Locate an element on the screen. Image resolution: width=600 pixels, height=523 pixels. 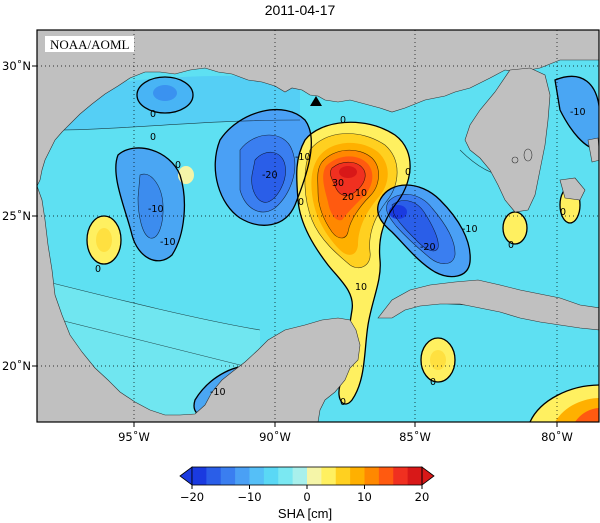
buoy-marker is located at coordinates (316, 101).